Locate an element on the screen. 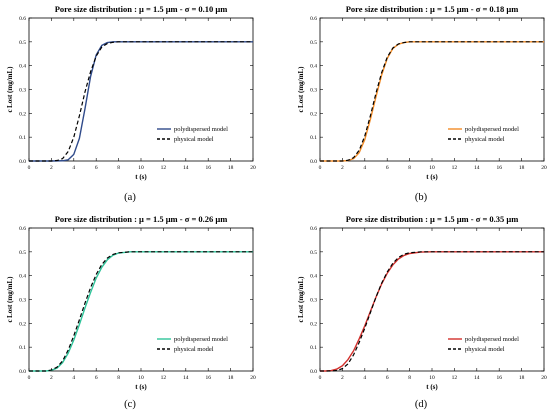  panel-caption: (a) is located at coordinates (130, 197).